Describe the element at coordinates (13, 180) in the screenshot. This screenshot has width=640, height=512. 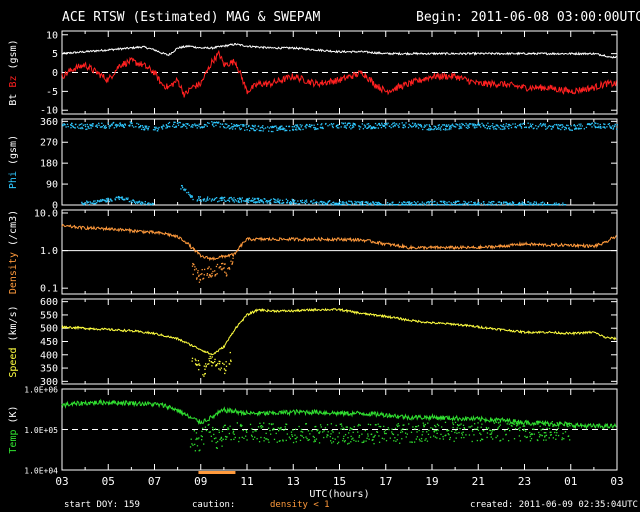
I see `ylabel-part: Phi` at that location.